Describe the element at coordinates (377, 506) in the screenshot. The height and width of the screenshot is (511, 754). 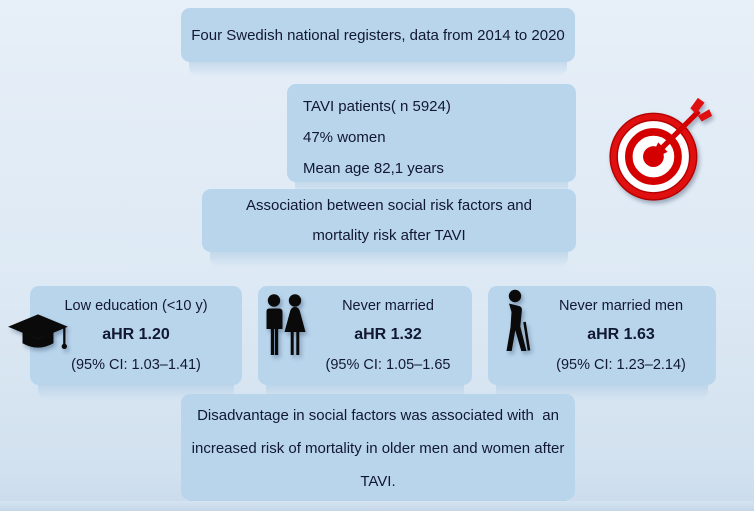
I see `bottom-reflection-band` at that location.